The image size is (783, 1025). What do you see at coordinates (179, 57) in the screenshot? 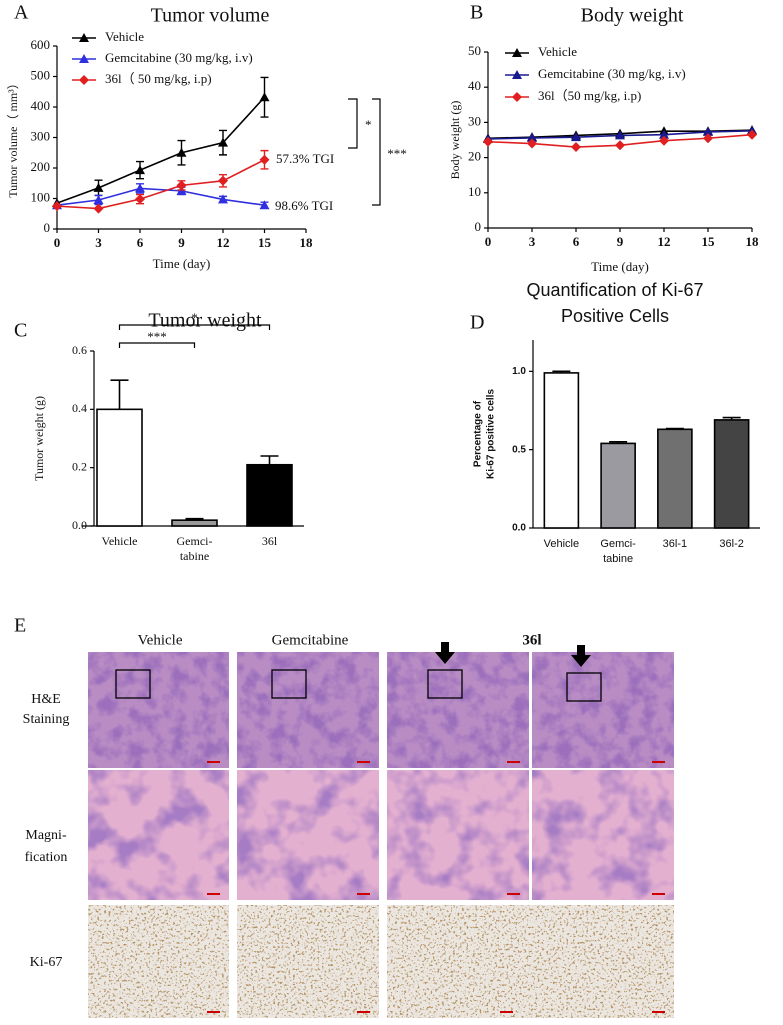
I see `legend-label: Gemcitabine (30 mg/kg, i.v)` at bounding box center [179, 57].